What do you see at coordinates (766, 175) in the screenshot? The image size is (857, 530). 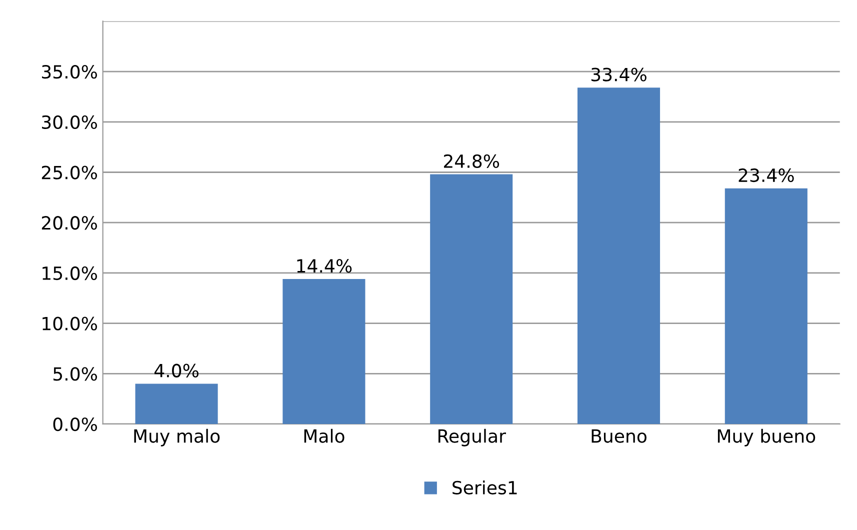 I see `data-label: 23.4%` at bounding box center [766, 175].